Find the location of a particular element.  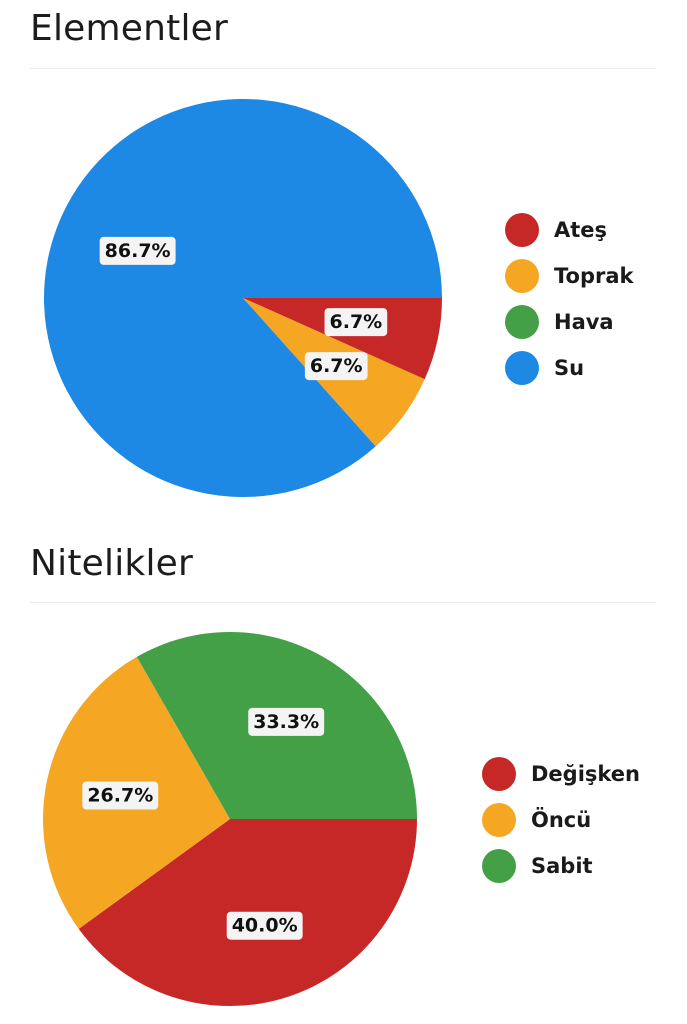

slice-label-text: 40.0% is located at coordinates (265, 926).